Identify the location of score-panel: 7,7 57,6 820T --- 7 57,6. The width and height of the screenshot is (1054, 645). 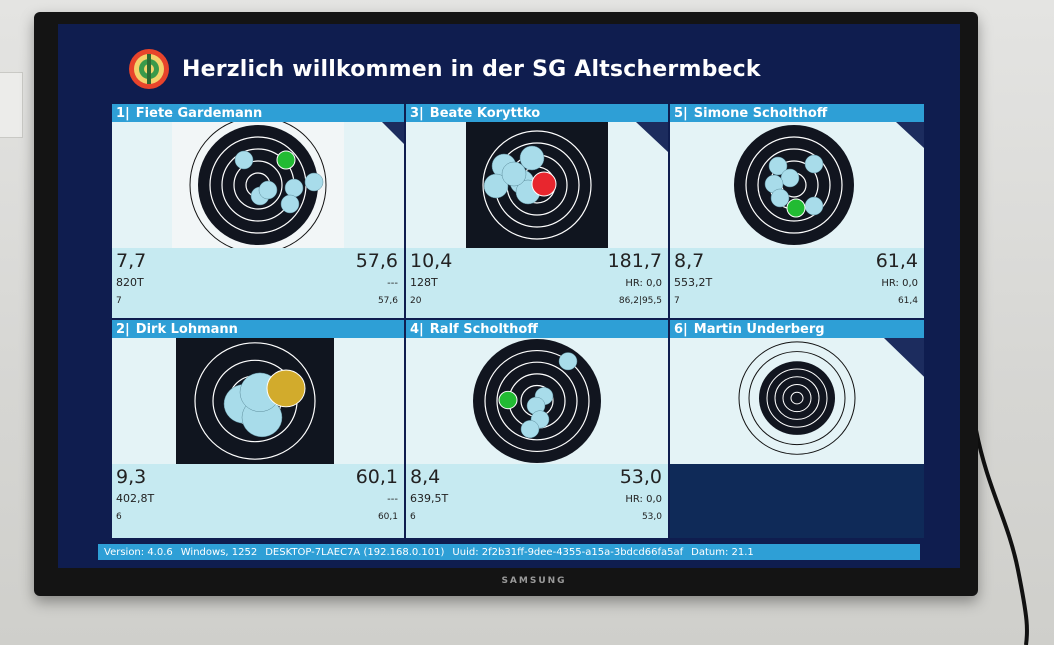
(258, 283).